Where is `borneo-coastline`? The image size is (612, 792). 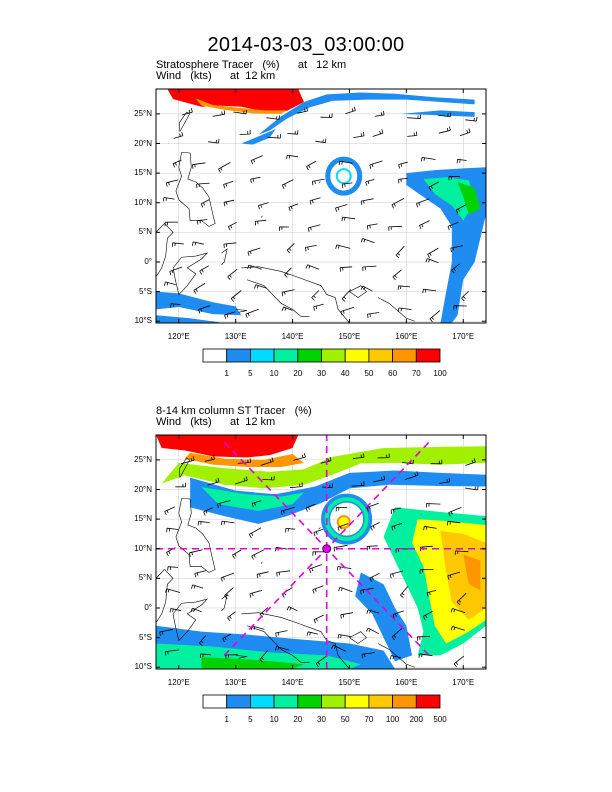
borneo-coastline is located at coordinates (165, 596).